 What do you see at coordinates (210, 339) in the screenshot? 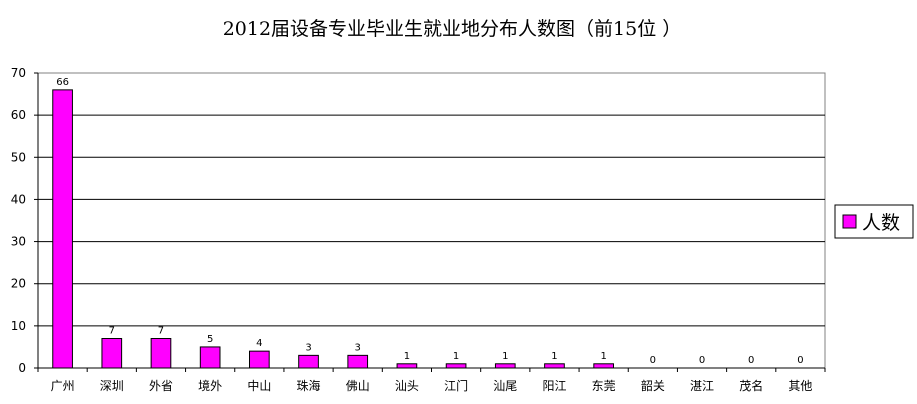
I see `data-label: 5` at bounding box center [210, 339].